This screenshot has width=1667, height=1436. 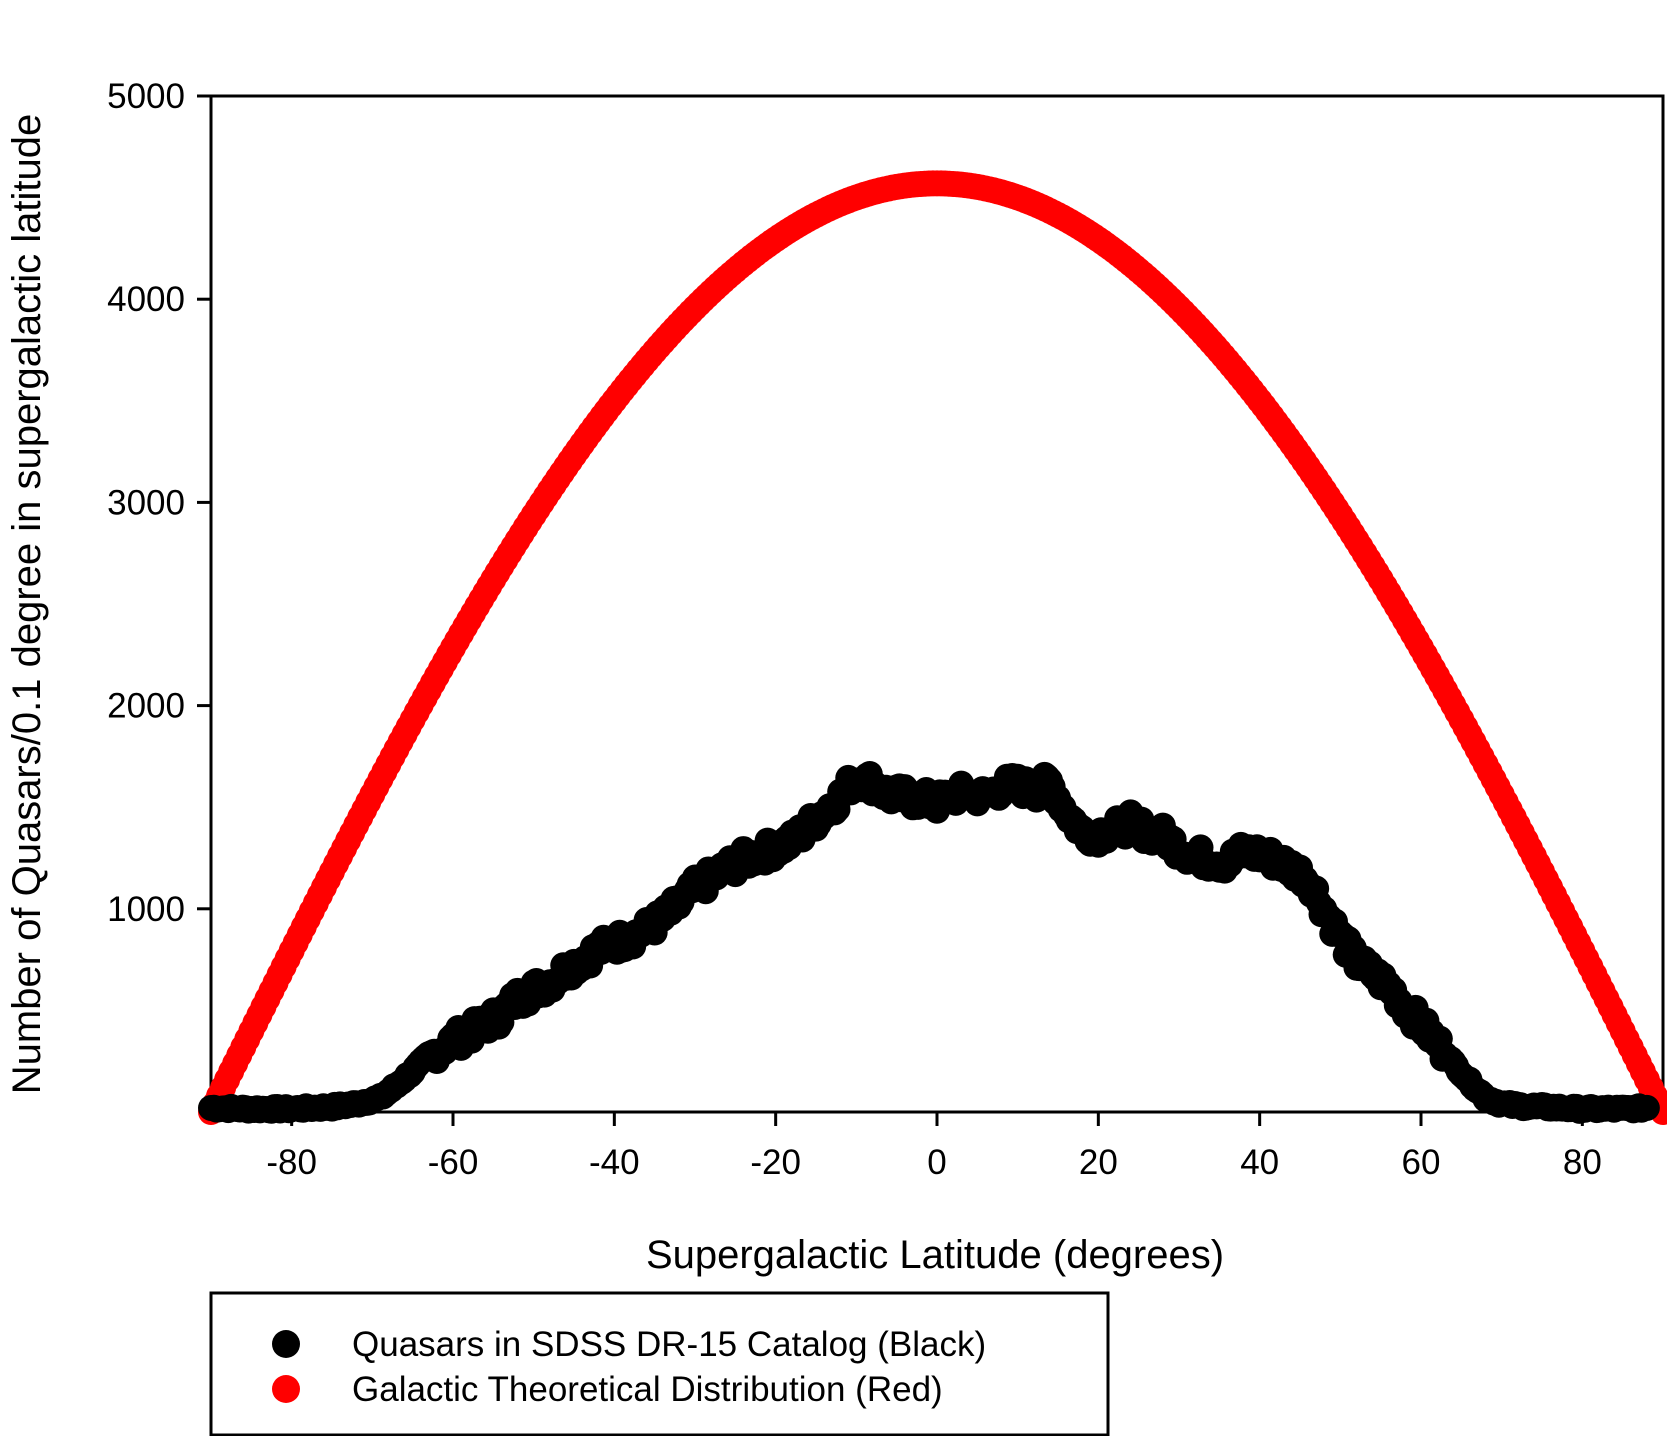 What do you see at coordinates (614, 1162) in the screenshot?
I see `x-tick-label: -40` at bounding box center [614, 1162].